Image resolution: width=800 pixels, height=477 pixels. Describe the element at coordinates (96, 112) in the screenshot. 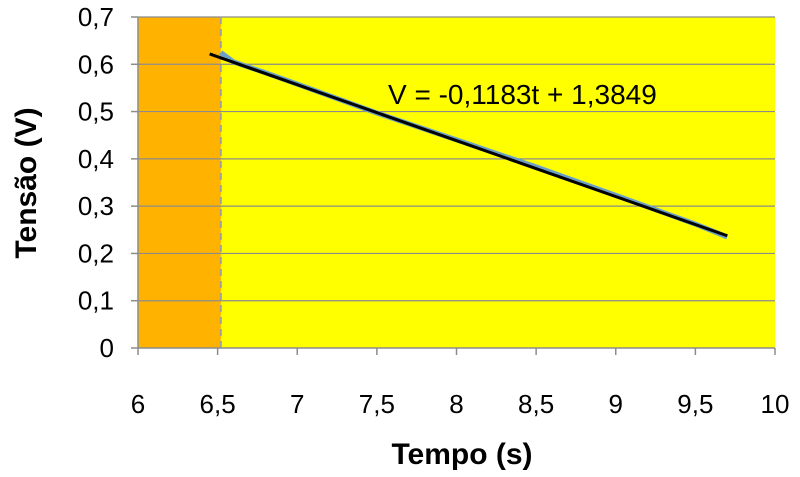

I see `y-tick-label: 0,5` at that location.